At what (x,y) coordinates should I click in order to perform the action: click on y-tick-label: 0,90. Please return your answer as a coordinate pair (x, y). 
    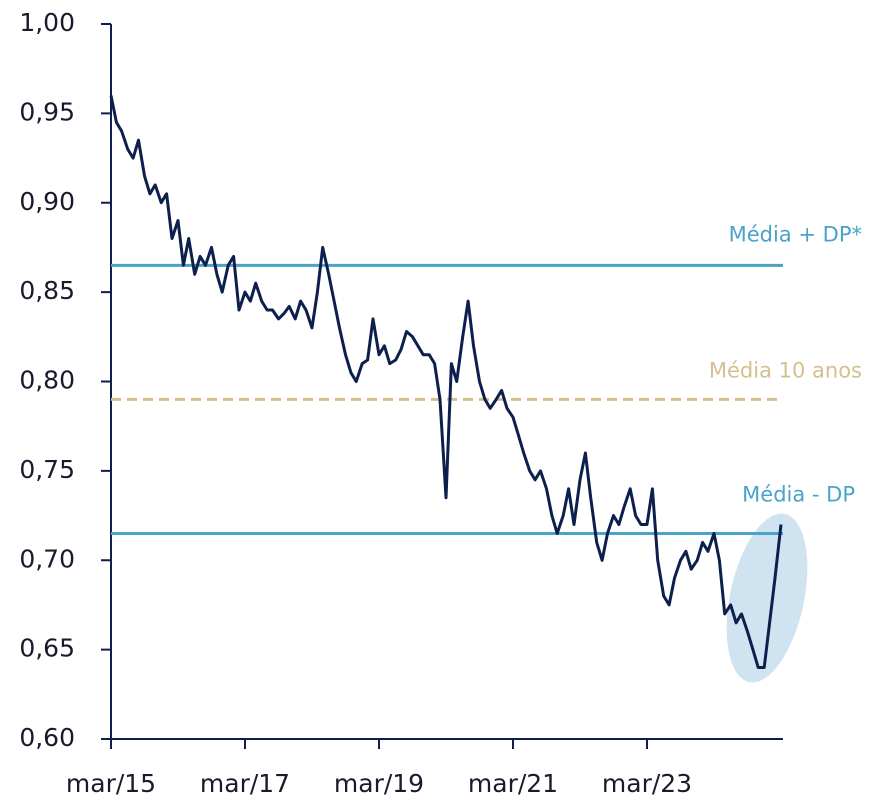
    Looking at the image, I should click on (47, 201).